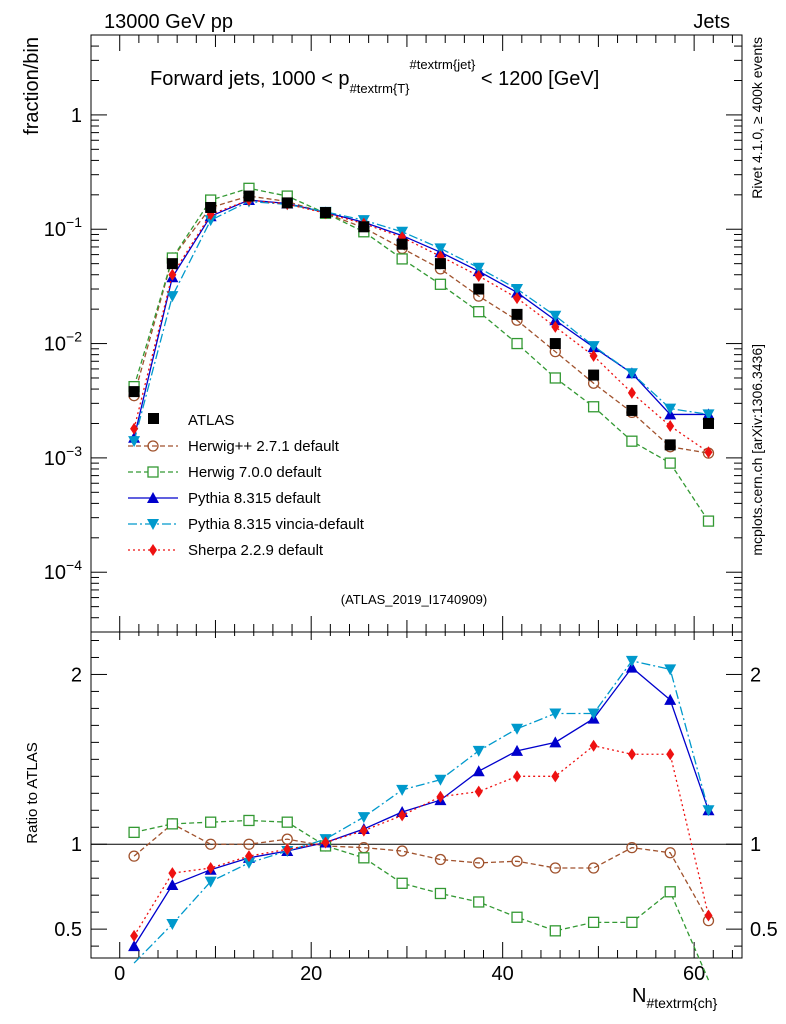 This screenshot has width=786, height=1024. Describe the element at coordinates (414, 599) in the screenshot. I see `analysis-id: (ATLAS_2019_I1740909)` at that location.